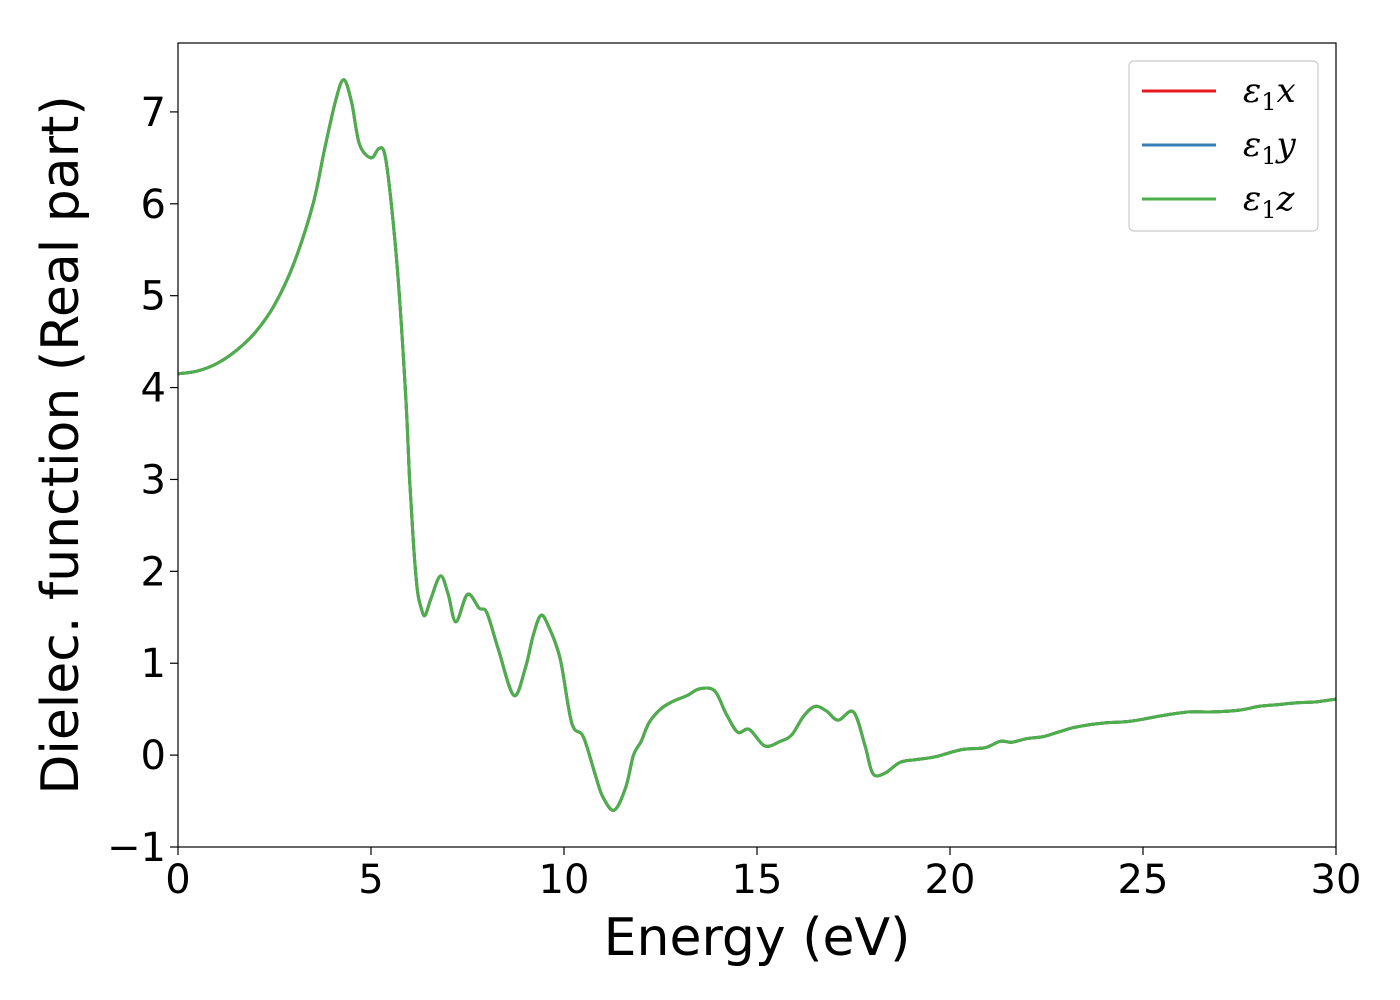  Describe the element at coordinates (153, 205) in the screenshot. I see `y-tick-label: 6` at that location.